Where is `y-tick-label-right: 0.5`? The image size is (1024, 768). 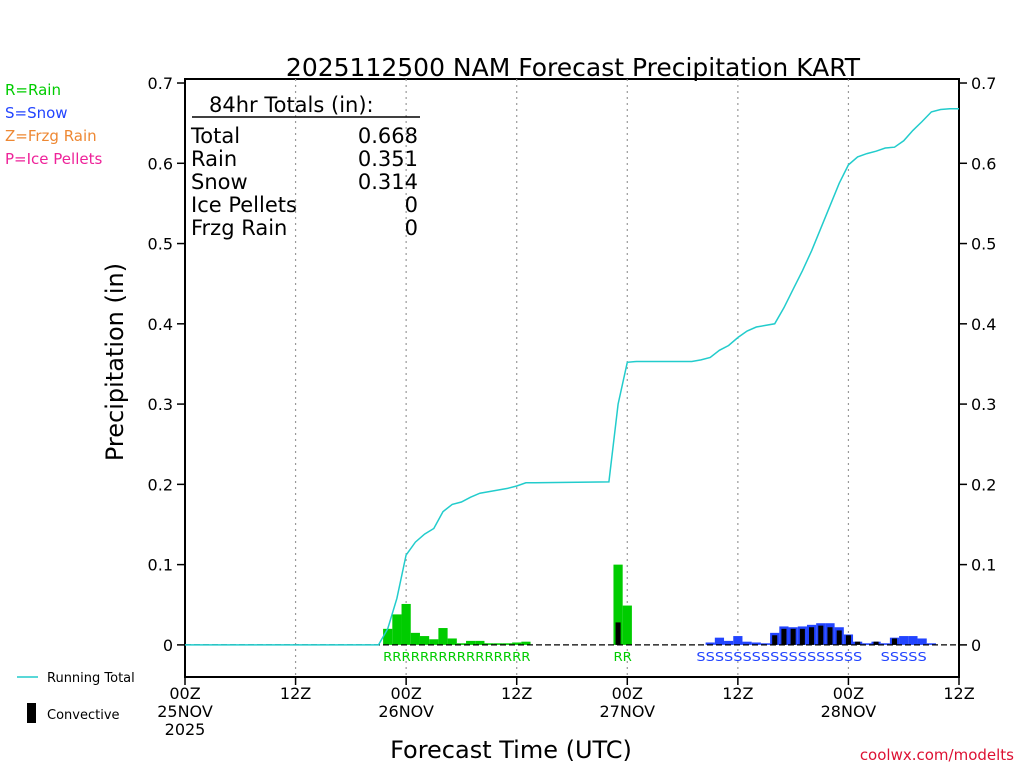
y-tick-label-right: 0.5 is located at coordinates (983, 244).